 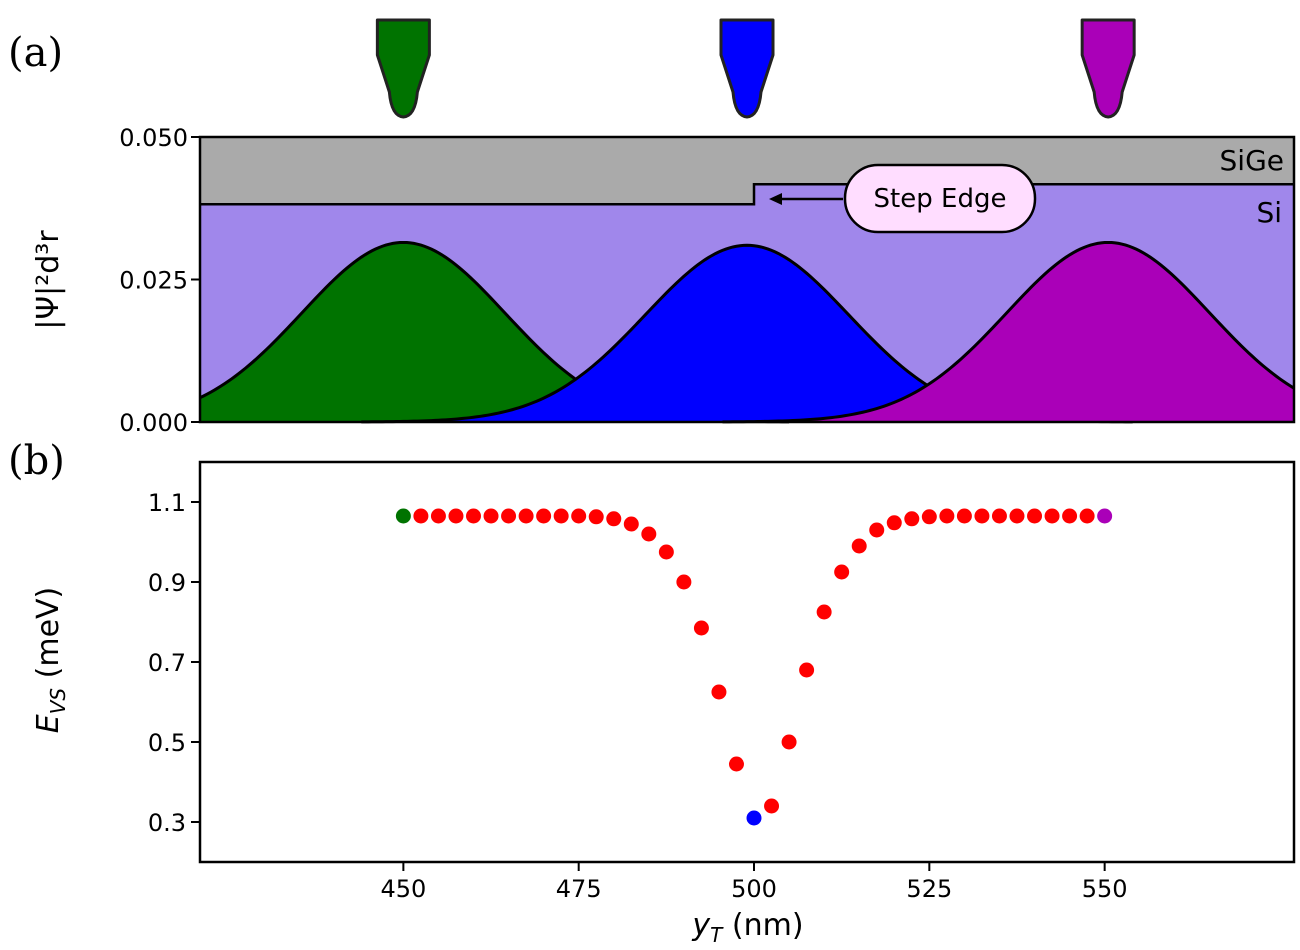 I want to click on y-tick-label: 0.5, so click(x=167, y=743).